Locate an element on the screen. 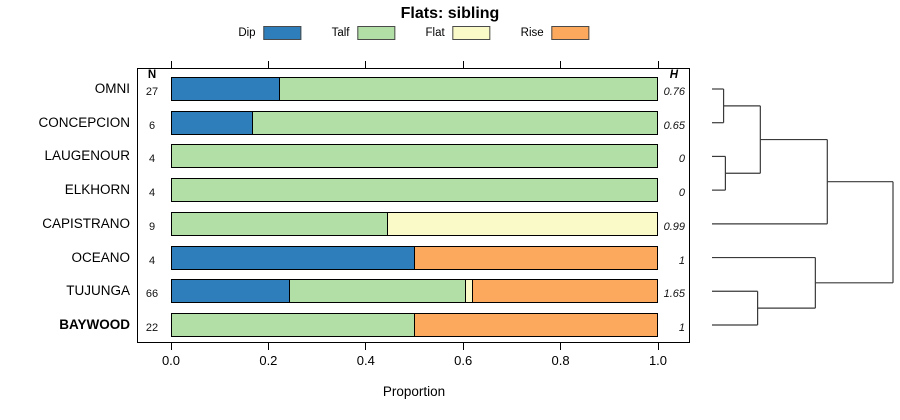  axis-tick-label: 0.8 is located at coordinates (560, 360).